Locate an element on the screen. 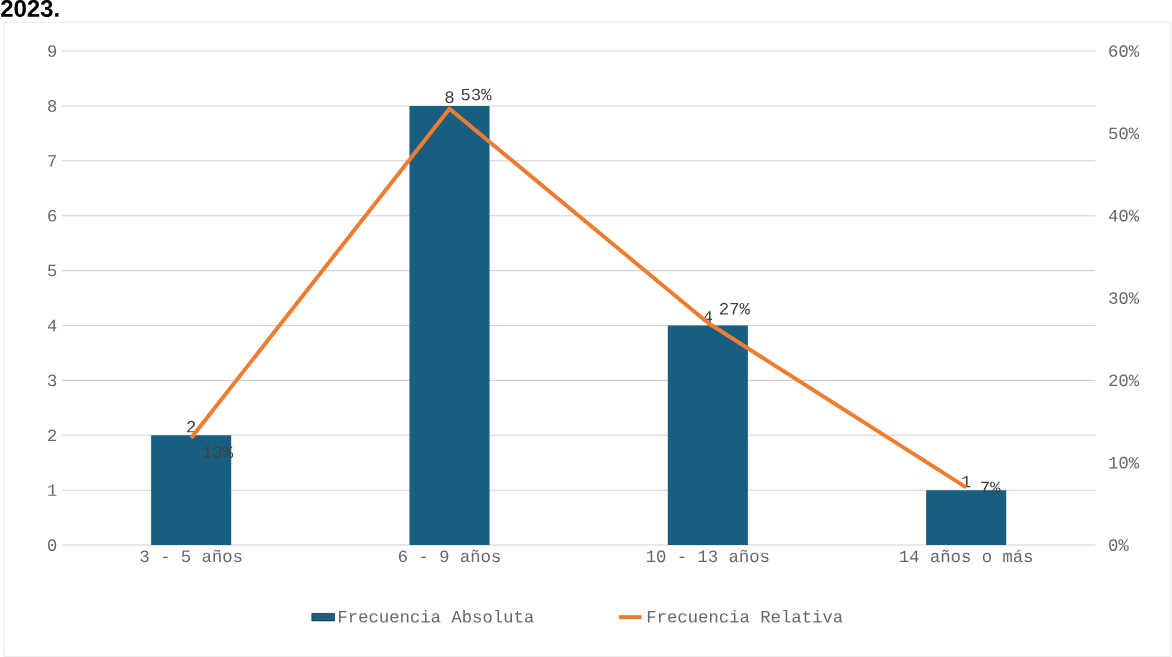 Image resolution: width=1172 pixels, height=657 pixels. x-tick-label: 10 - 13 años is located at coordinates (707, 556).